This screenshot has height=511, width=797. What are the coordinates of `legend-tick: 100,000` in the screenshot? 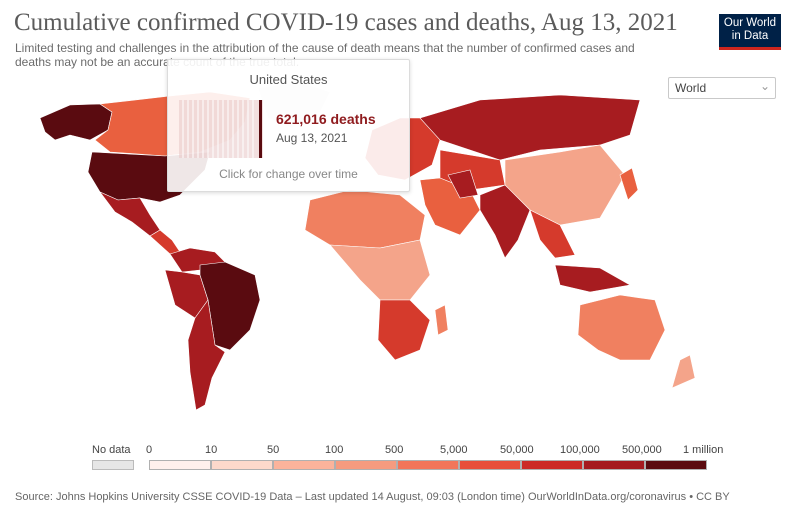 It's located at (580, 450).